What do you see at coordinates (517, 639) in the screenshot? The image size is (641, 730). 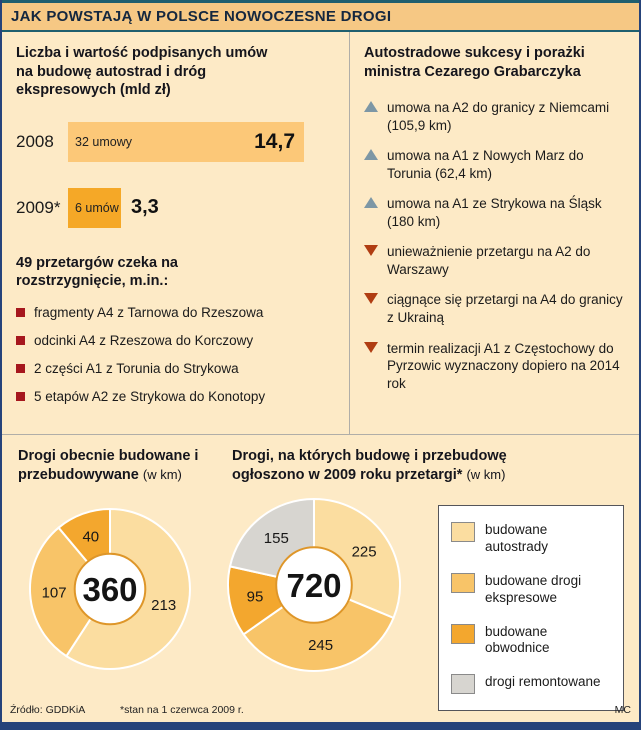 I see `legend-label: budowane obwodnice` at bounding box center [517, 639].